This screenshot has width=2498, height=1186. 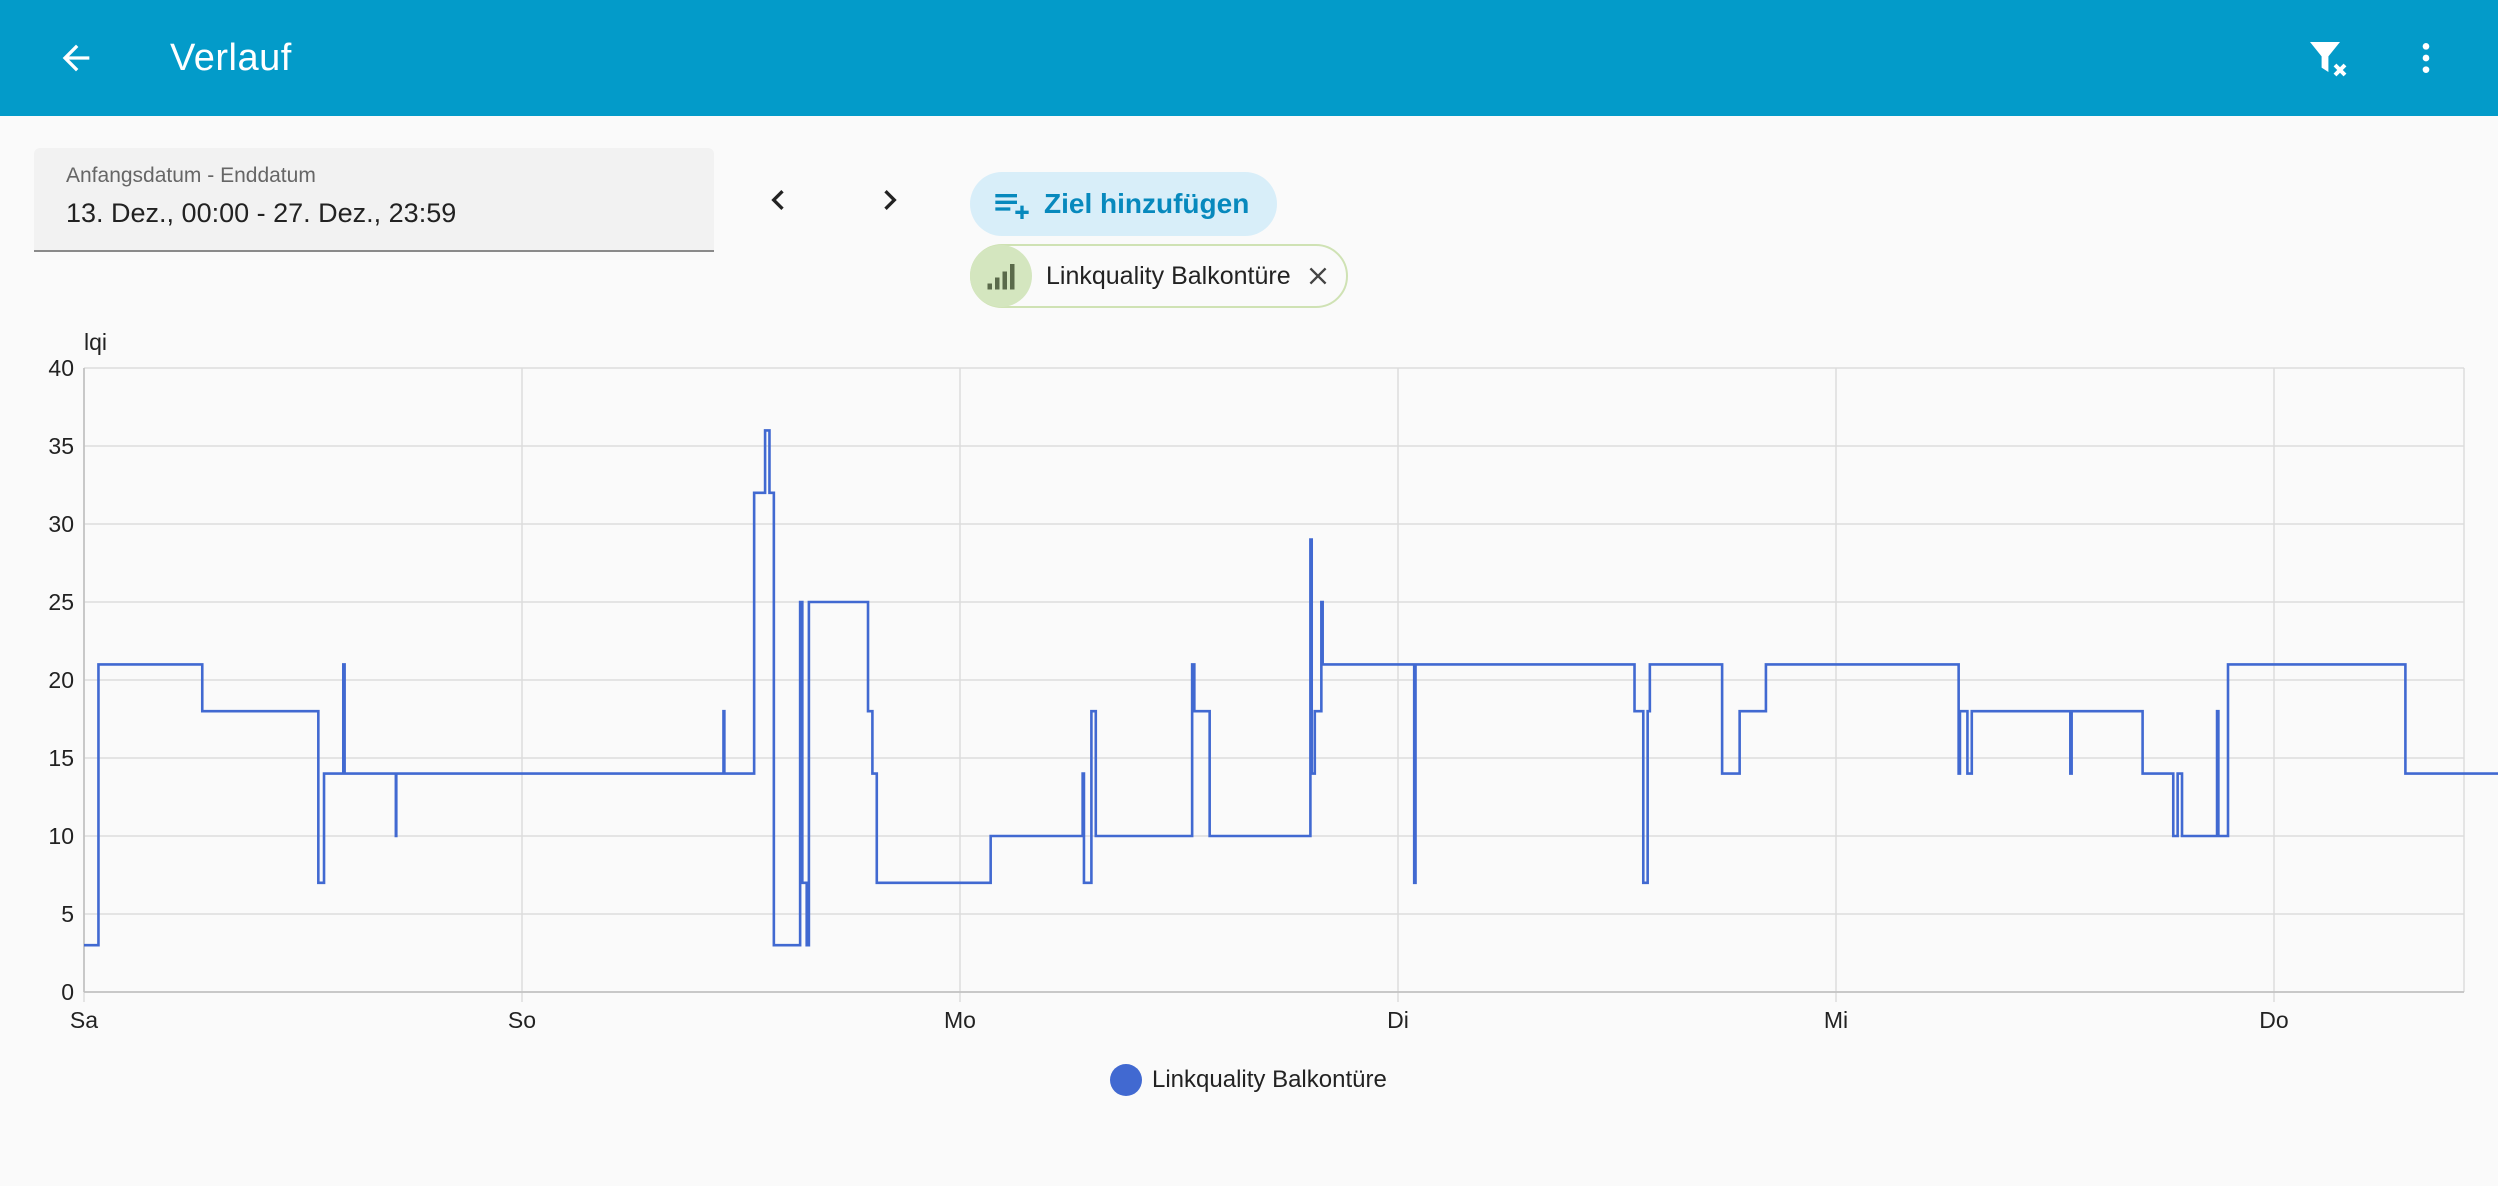 I want to click on date-range-label: Anfangsdatum - Enddatum, so click(x=191, y=175).